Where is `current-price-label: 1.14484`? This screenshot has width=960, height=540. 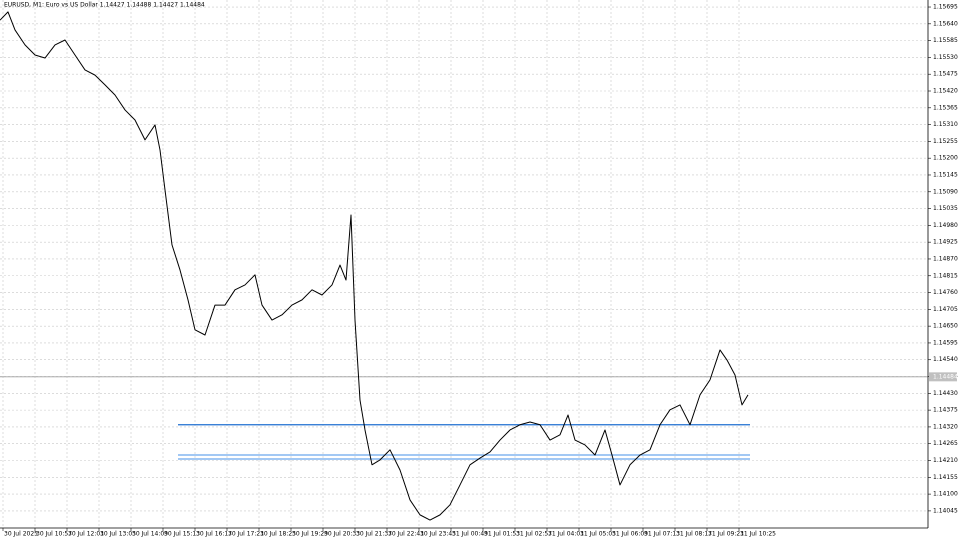
current-price-label: 1.14484 is located at coordinates (945, 376).